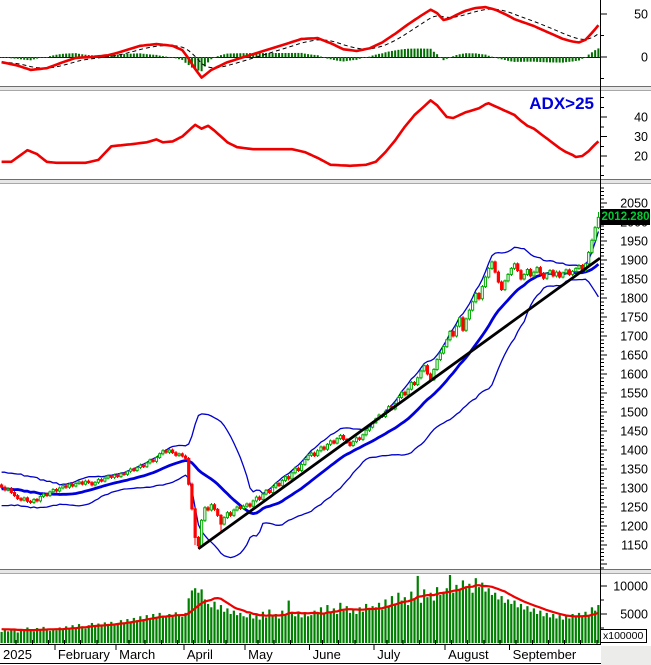 This screenshot has width=651, height=665. I want to click on svg-text: 1300, so click(634, 489).